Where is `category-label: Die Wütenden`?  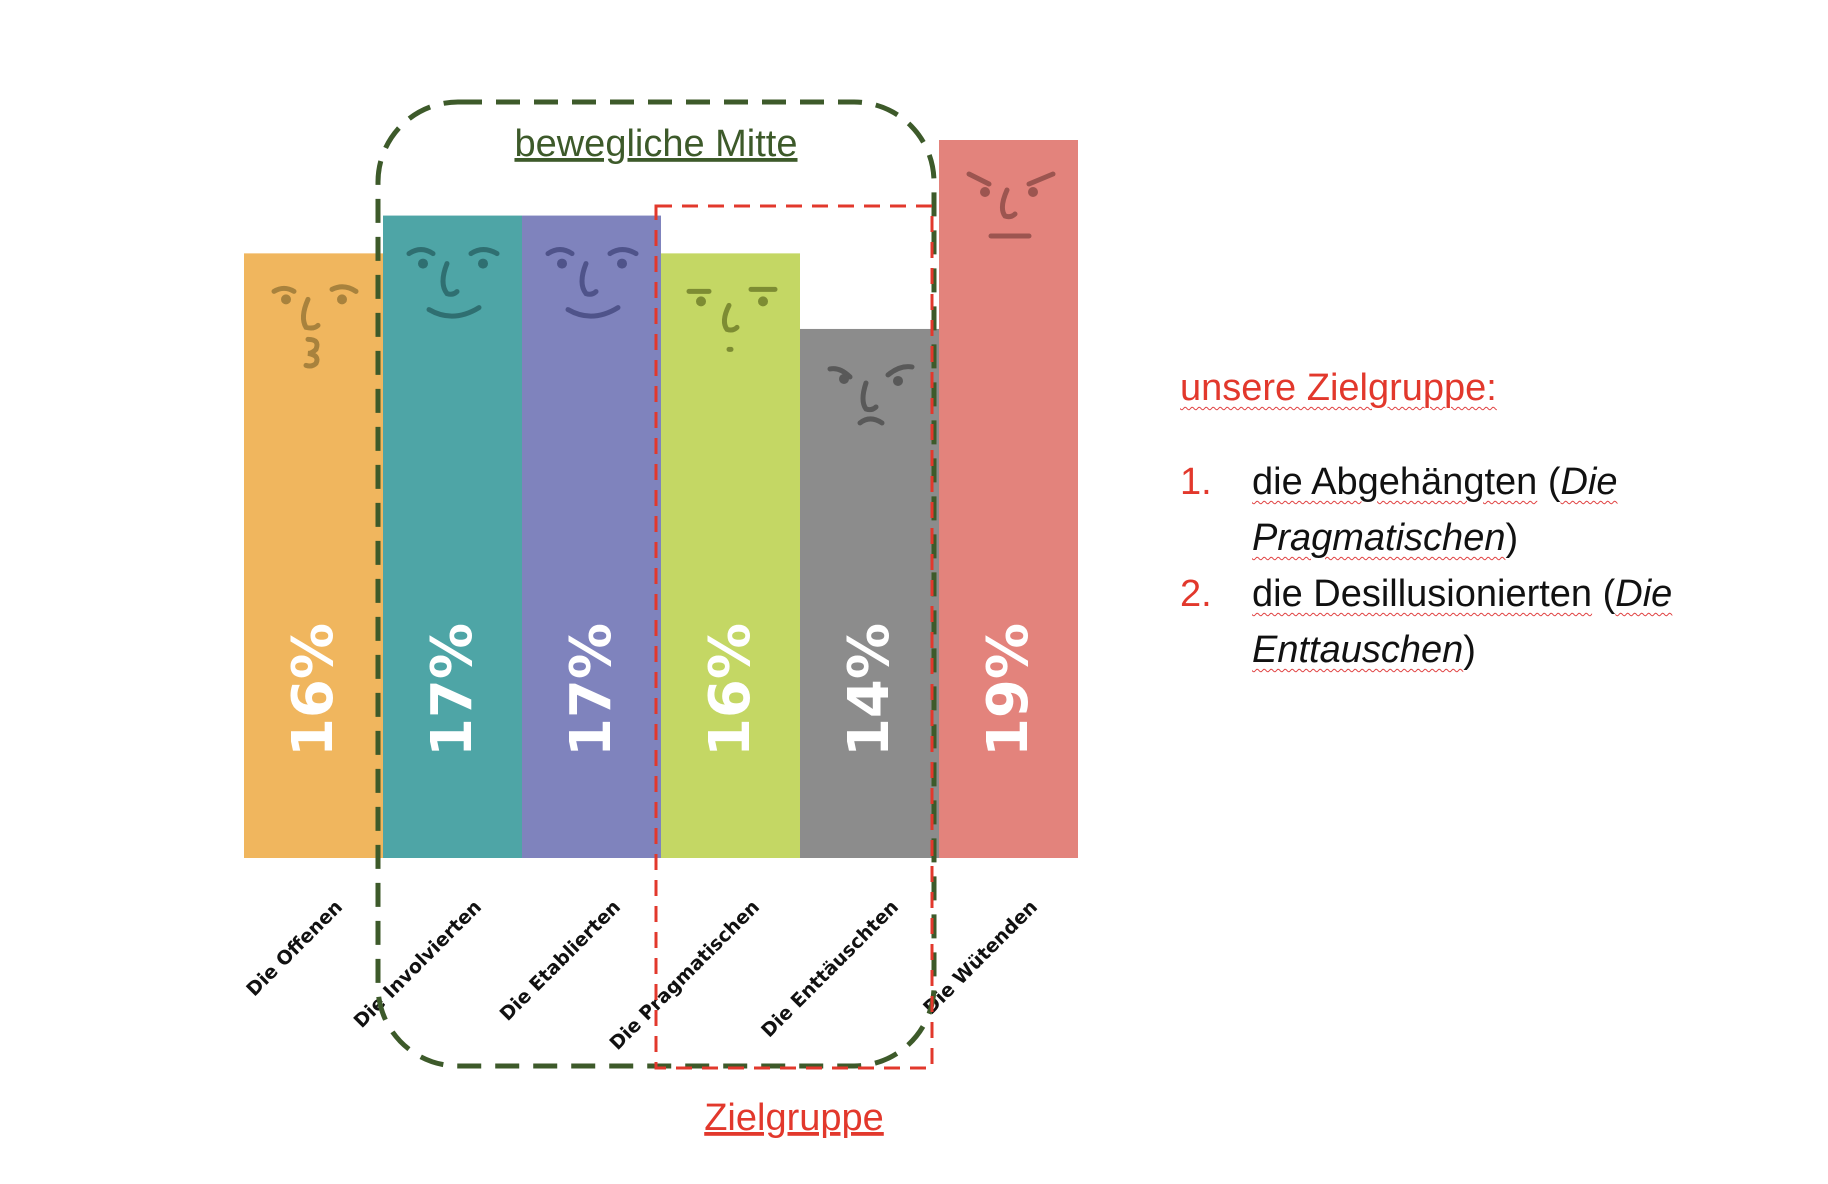
category-label: Die Wütenden is located at coordinates (980, 957).